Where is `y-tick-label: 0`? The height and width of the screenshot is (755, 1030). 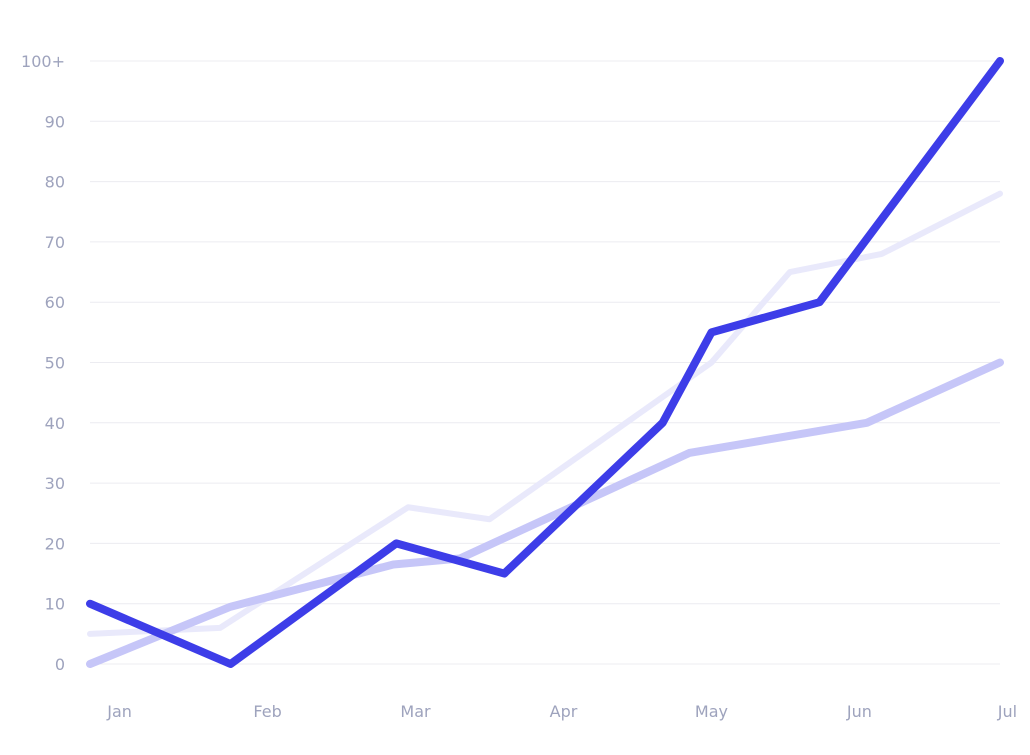
y-tick-label: 0 is located at coordinates (60, 664).